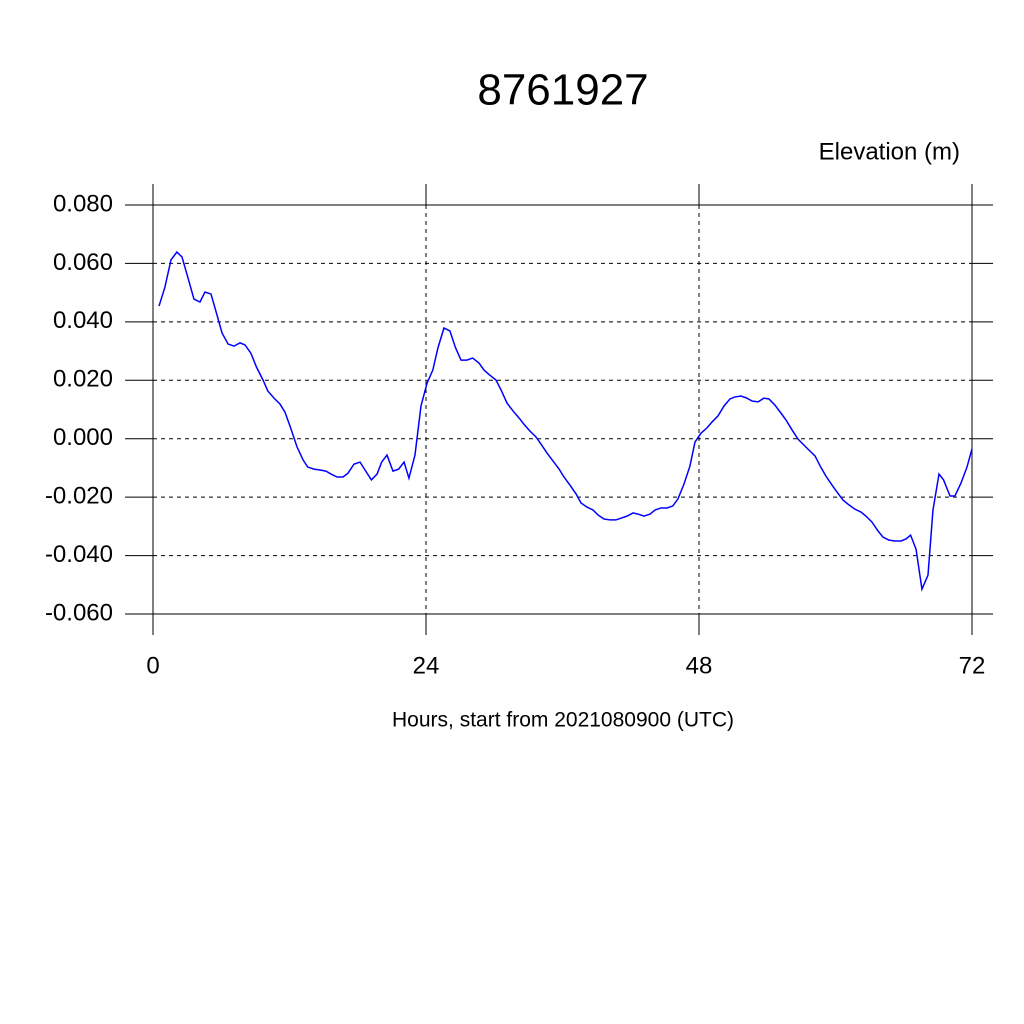  Describe the element at coordinates (79, 495) in the screenshot. I see `y-tick-label: -0.020` at that location.